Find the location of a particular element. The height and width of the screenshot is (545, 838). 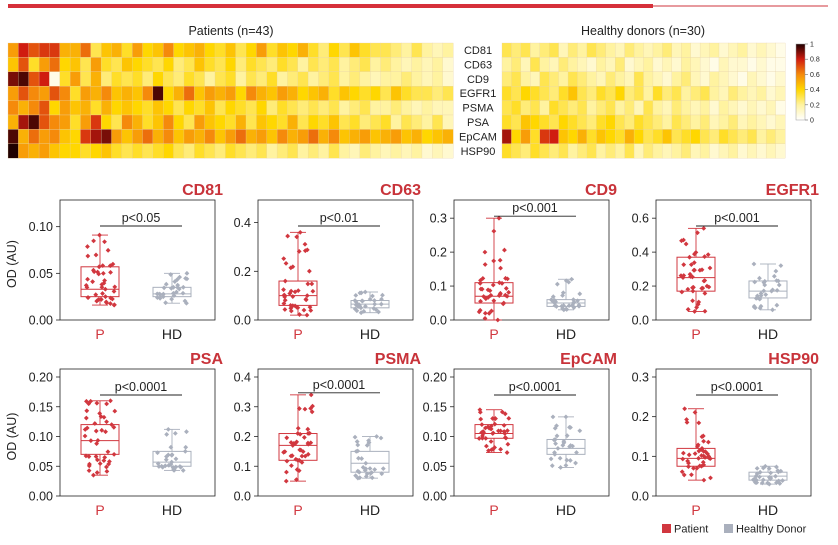

panel-title: PSA is located at coordinates (206, 359).